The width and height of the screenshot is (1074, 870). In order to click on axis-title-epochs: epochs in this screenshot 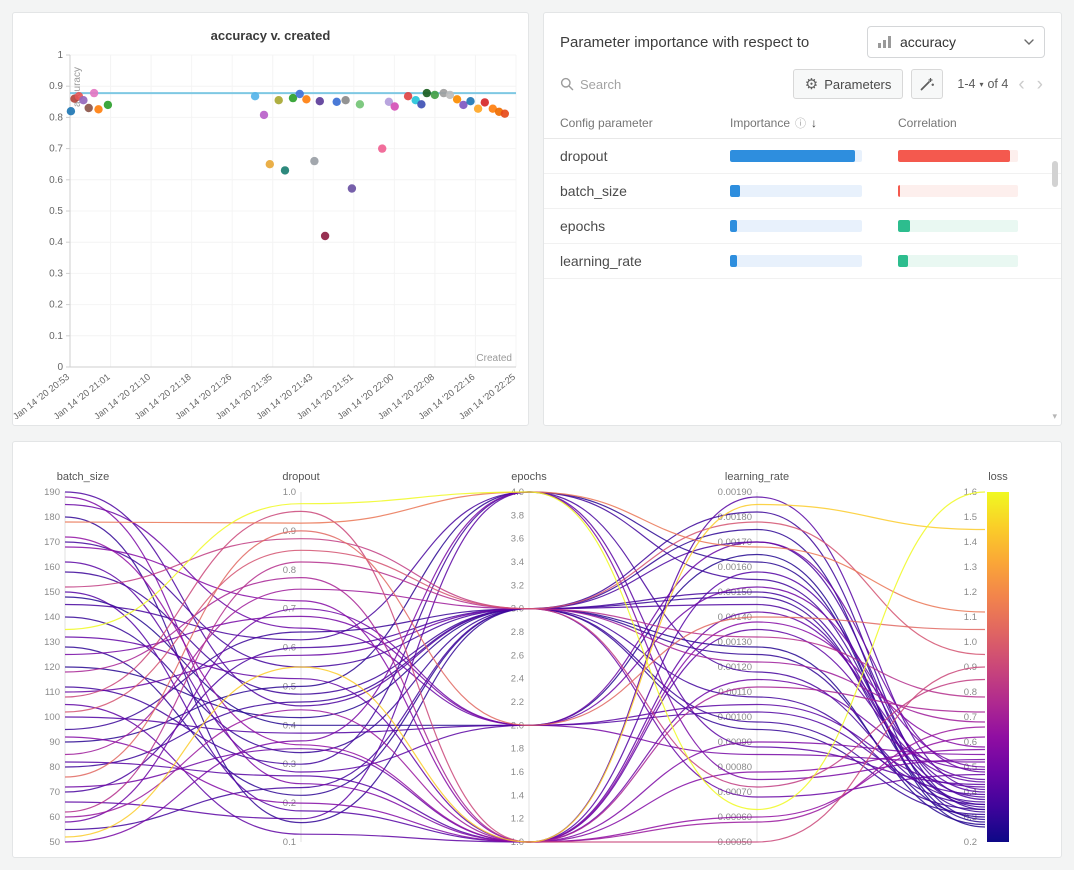, I will do `click(529, 477)`.